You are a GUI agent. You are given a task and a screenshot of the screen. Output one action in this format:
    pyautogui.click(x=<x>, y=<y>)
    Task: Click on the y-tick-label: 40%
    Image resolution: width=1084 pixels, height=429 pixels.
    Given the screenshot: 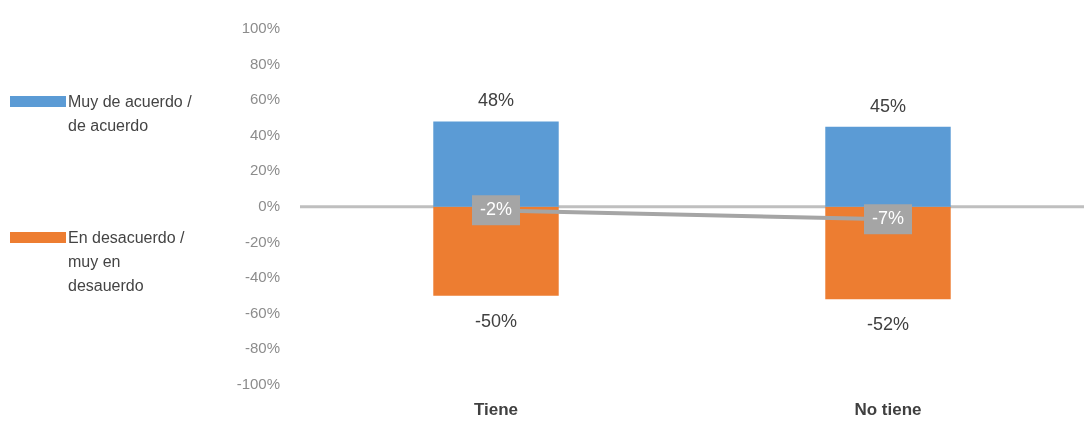 What is the action you would take?
    pyautogui.click(x=264, y=134)
    